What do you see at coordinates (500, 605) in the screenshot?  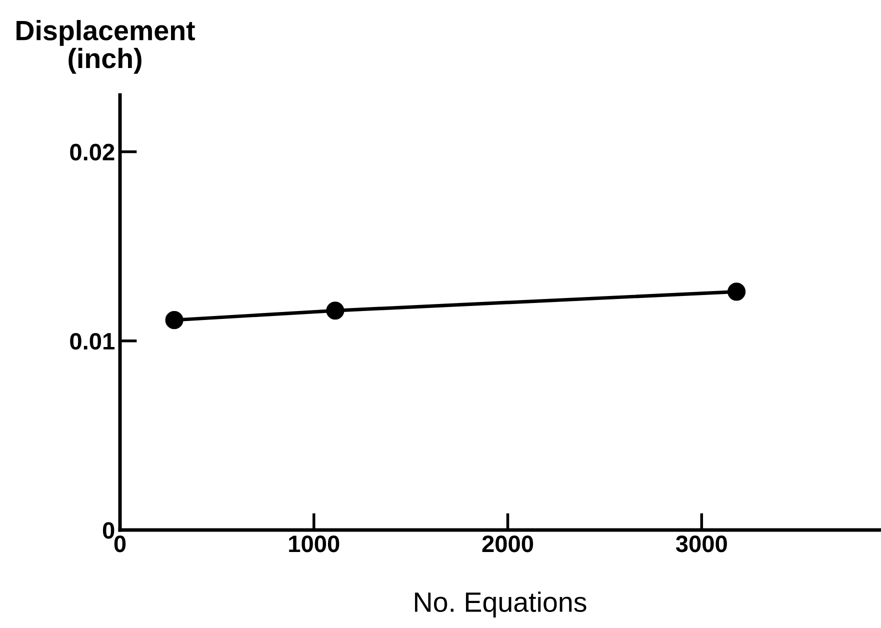 I see `x-axis-title: No. Equations` at bounding box center [500, 605].